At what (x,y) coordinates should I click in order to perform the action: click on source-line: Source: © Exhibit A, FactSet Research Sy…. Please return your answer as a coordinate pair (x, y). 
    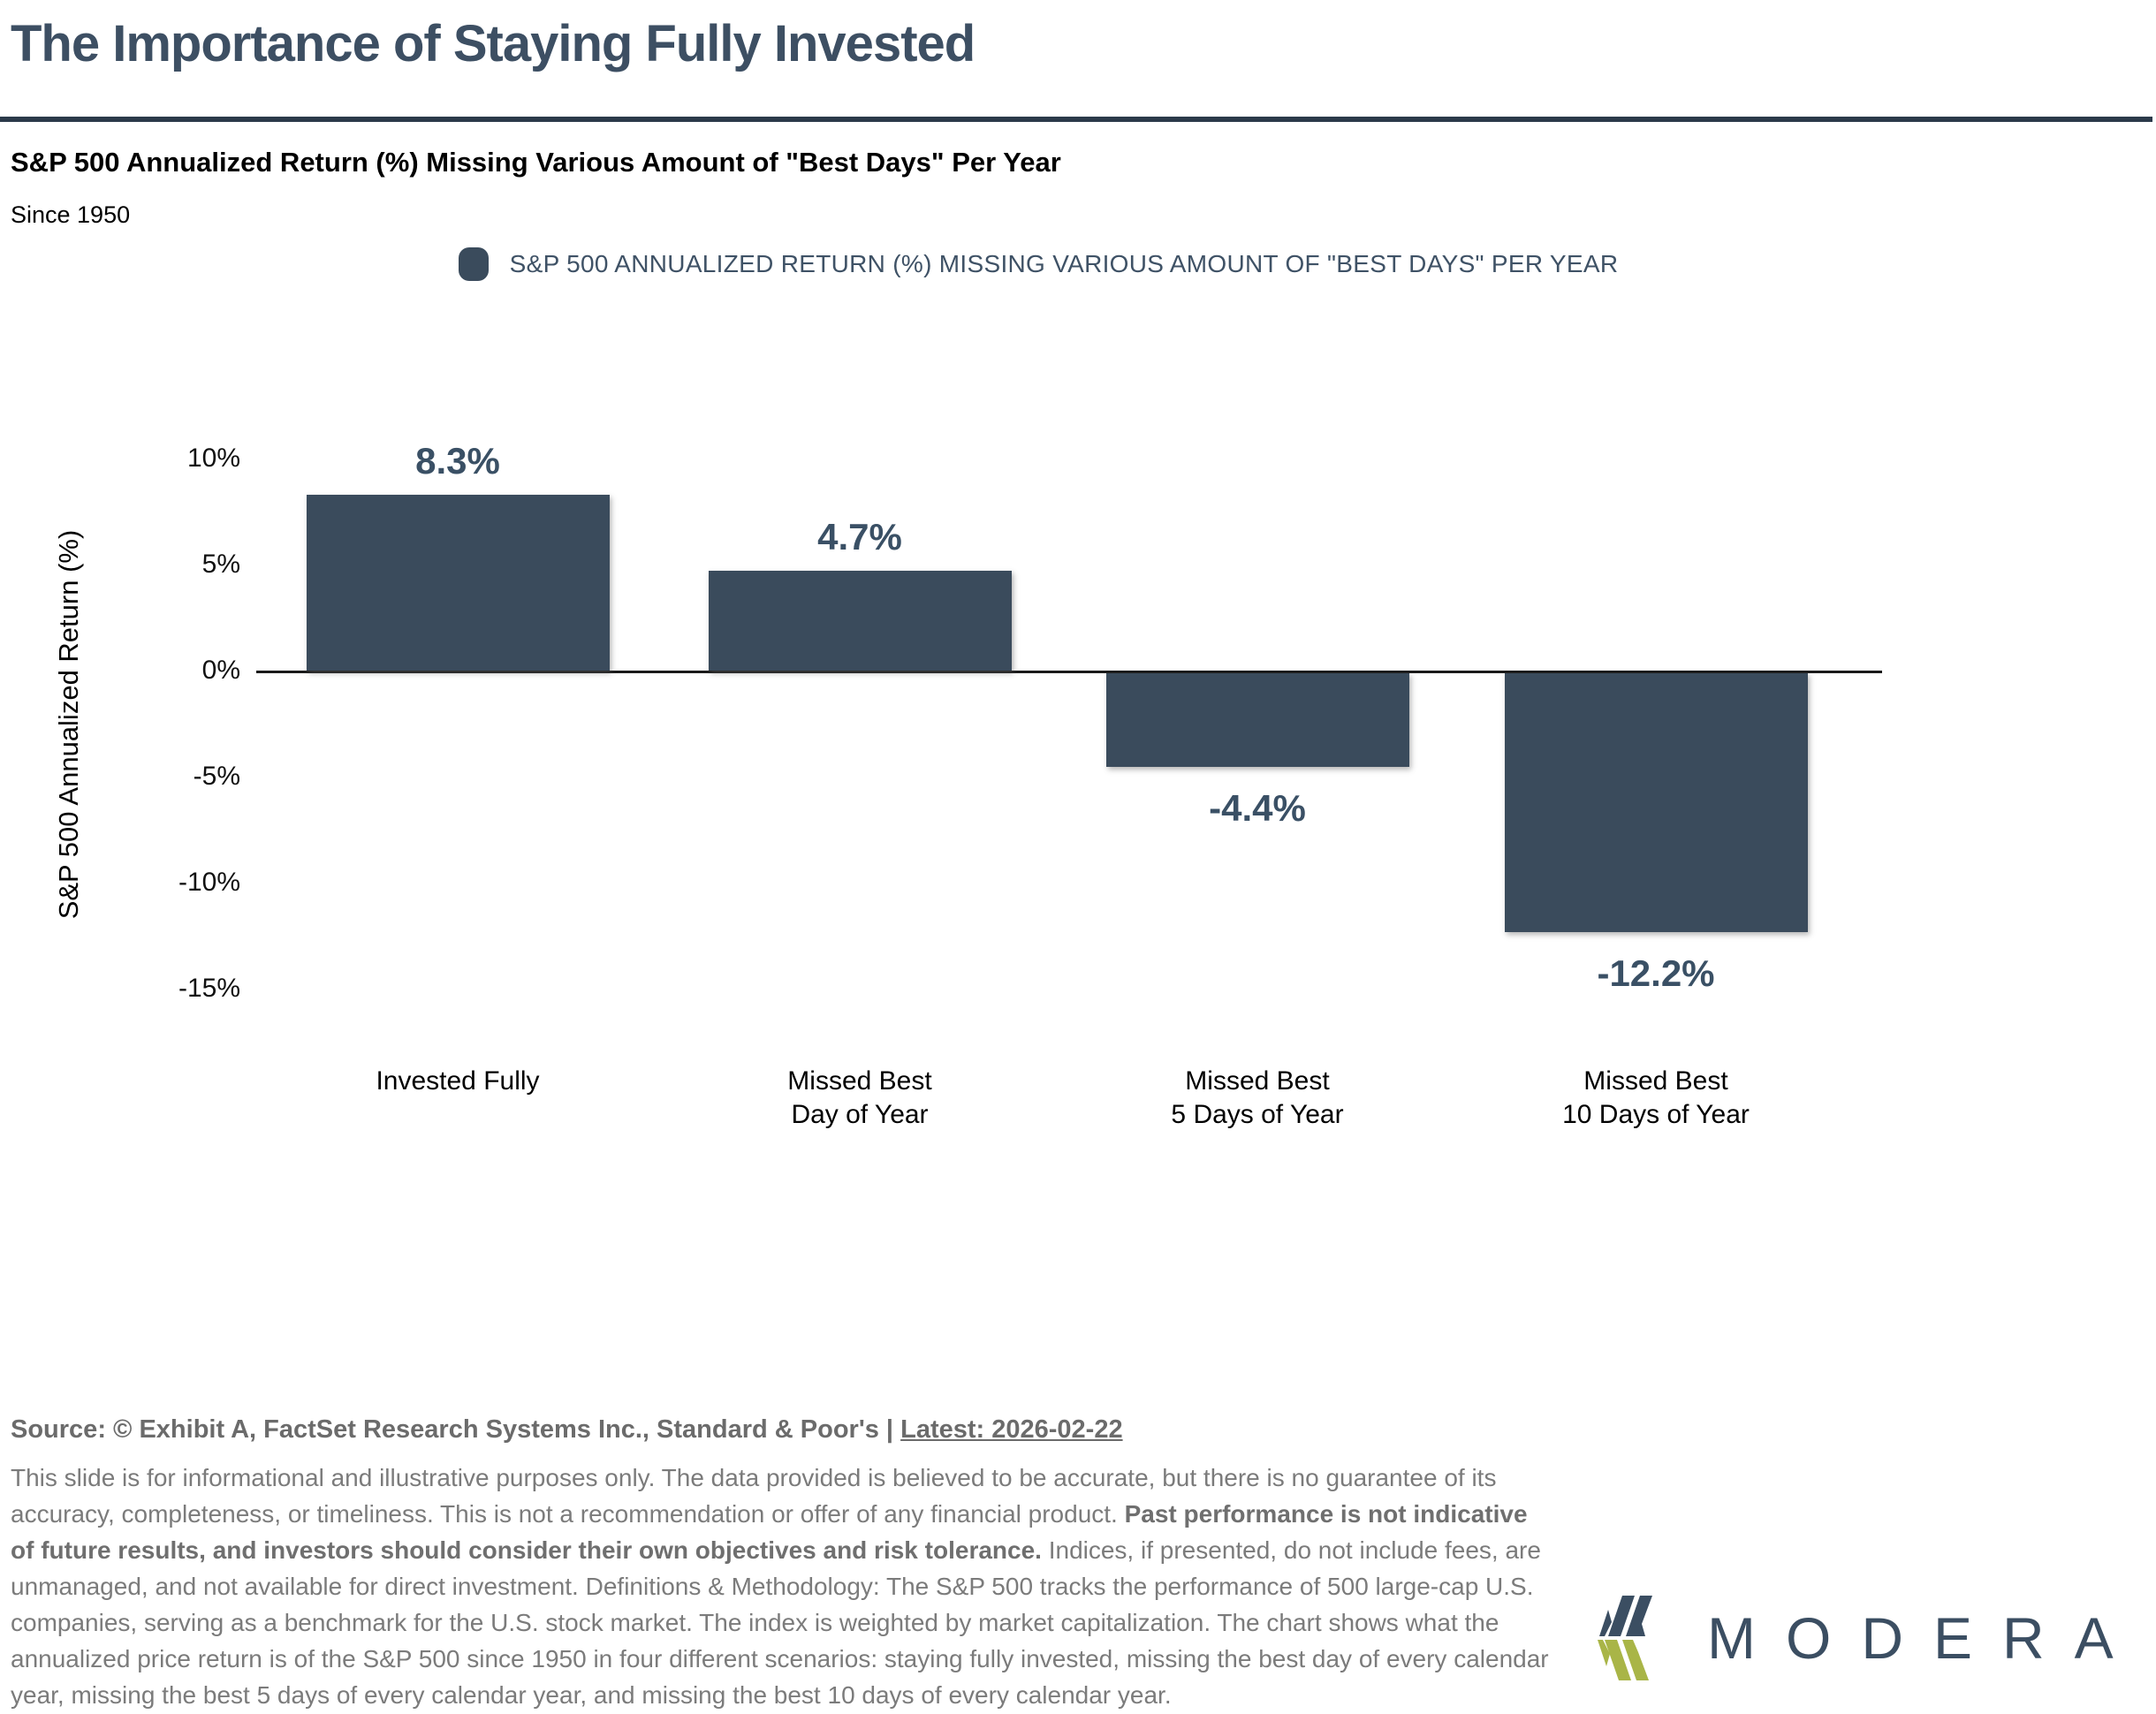
    Looking at the image, I should click on (567, 1430).